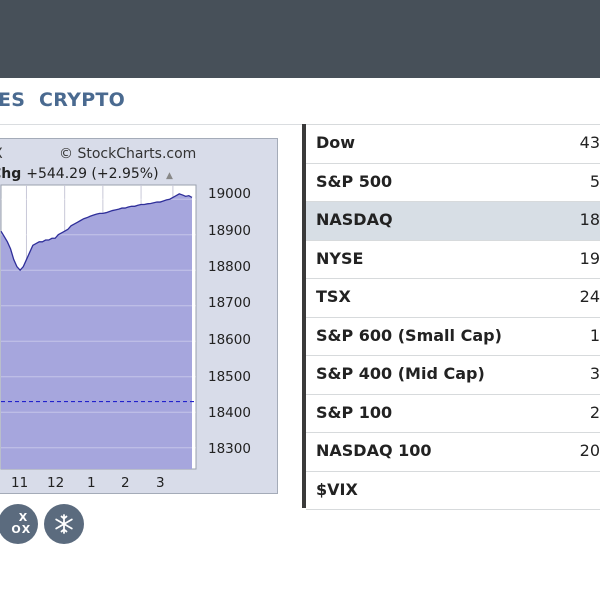  I want to click on y-tick-label: 18400, so click(229, 413).